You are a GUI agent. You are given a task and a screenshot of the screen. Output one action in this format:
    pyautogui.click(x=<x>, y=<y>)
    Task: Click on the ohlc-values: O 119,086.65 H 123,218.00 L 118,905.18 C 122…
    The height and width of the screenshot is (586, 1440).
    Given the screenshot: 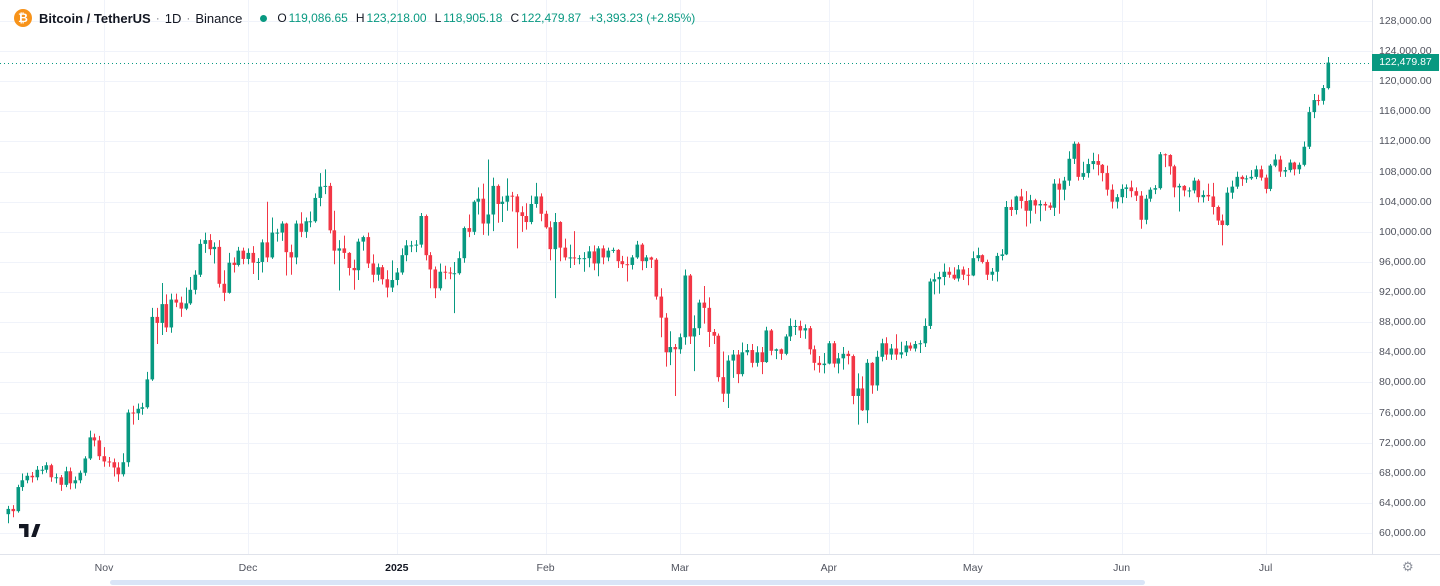 What is the action you would take?
    pyautogui.click(x=486, y=18)
    